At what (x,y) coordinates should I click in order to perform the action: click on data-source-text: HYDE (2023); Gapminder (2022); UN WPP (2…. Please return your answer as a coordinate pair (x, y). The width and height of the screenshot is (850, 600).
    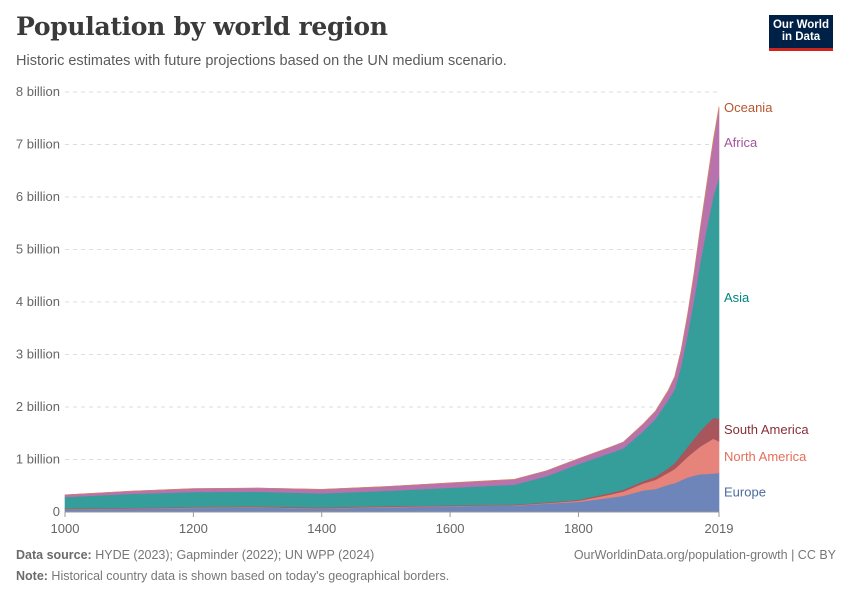
    Looking at the image, I should click on (233, 555).